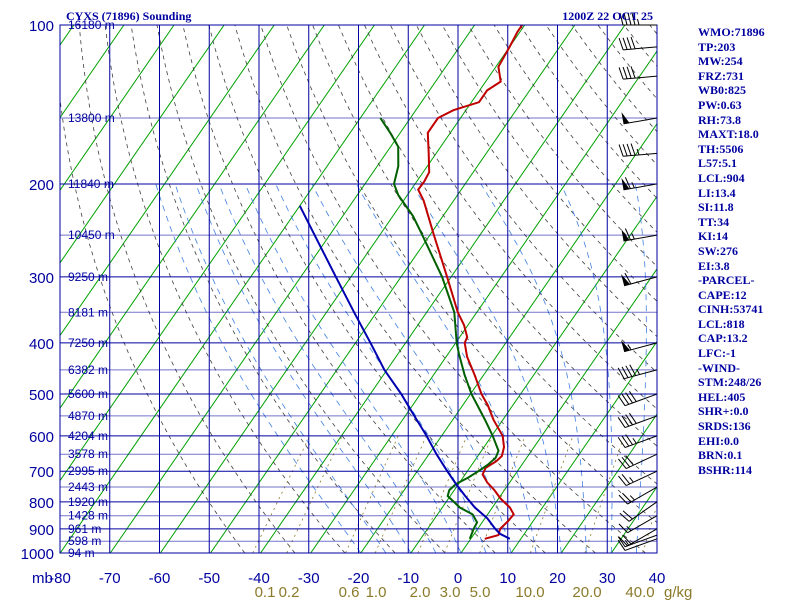 Image resolution: width=800 pixels, height=600 pixels. I want to click on pressure-tick-label: 1000, so click(37, 554).